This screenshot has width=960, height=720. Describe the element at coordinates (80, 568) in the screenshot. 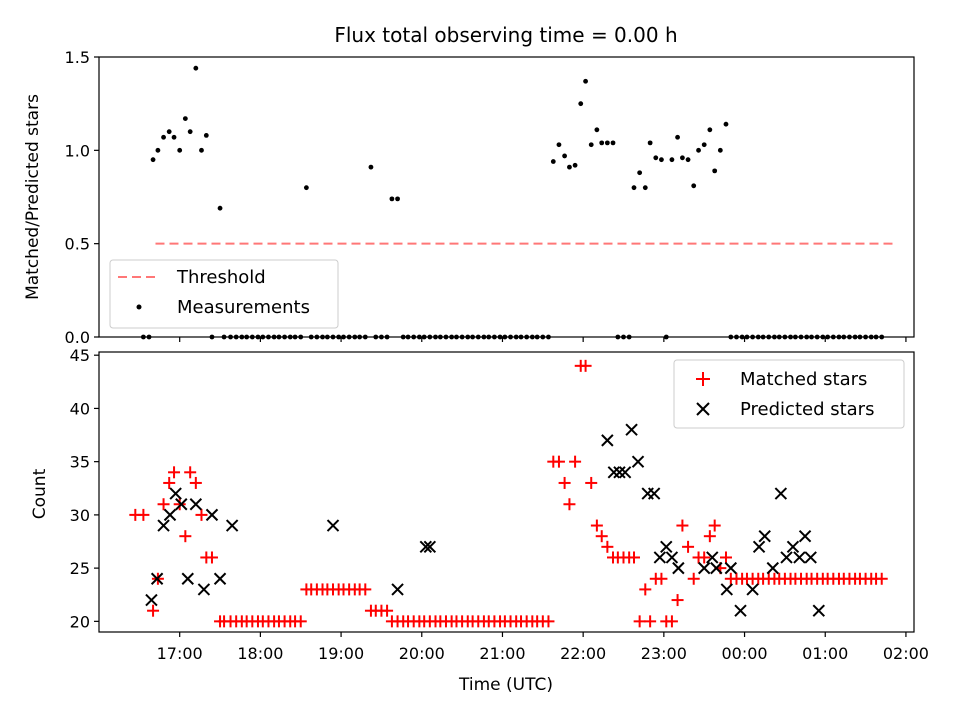

I see `bottom-y-tick-label: 25` at that location.